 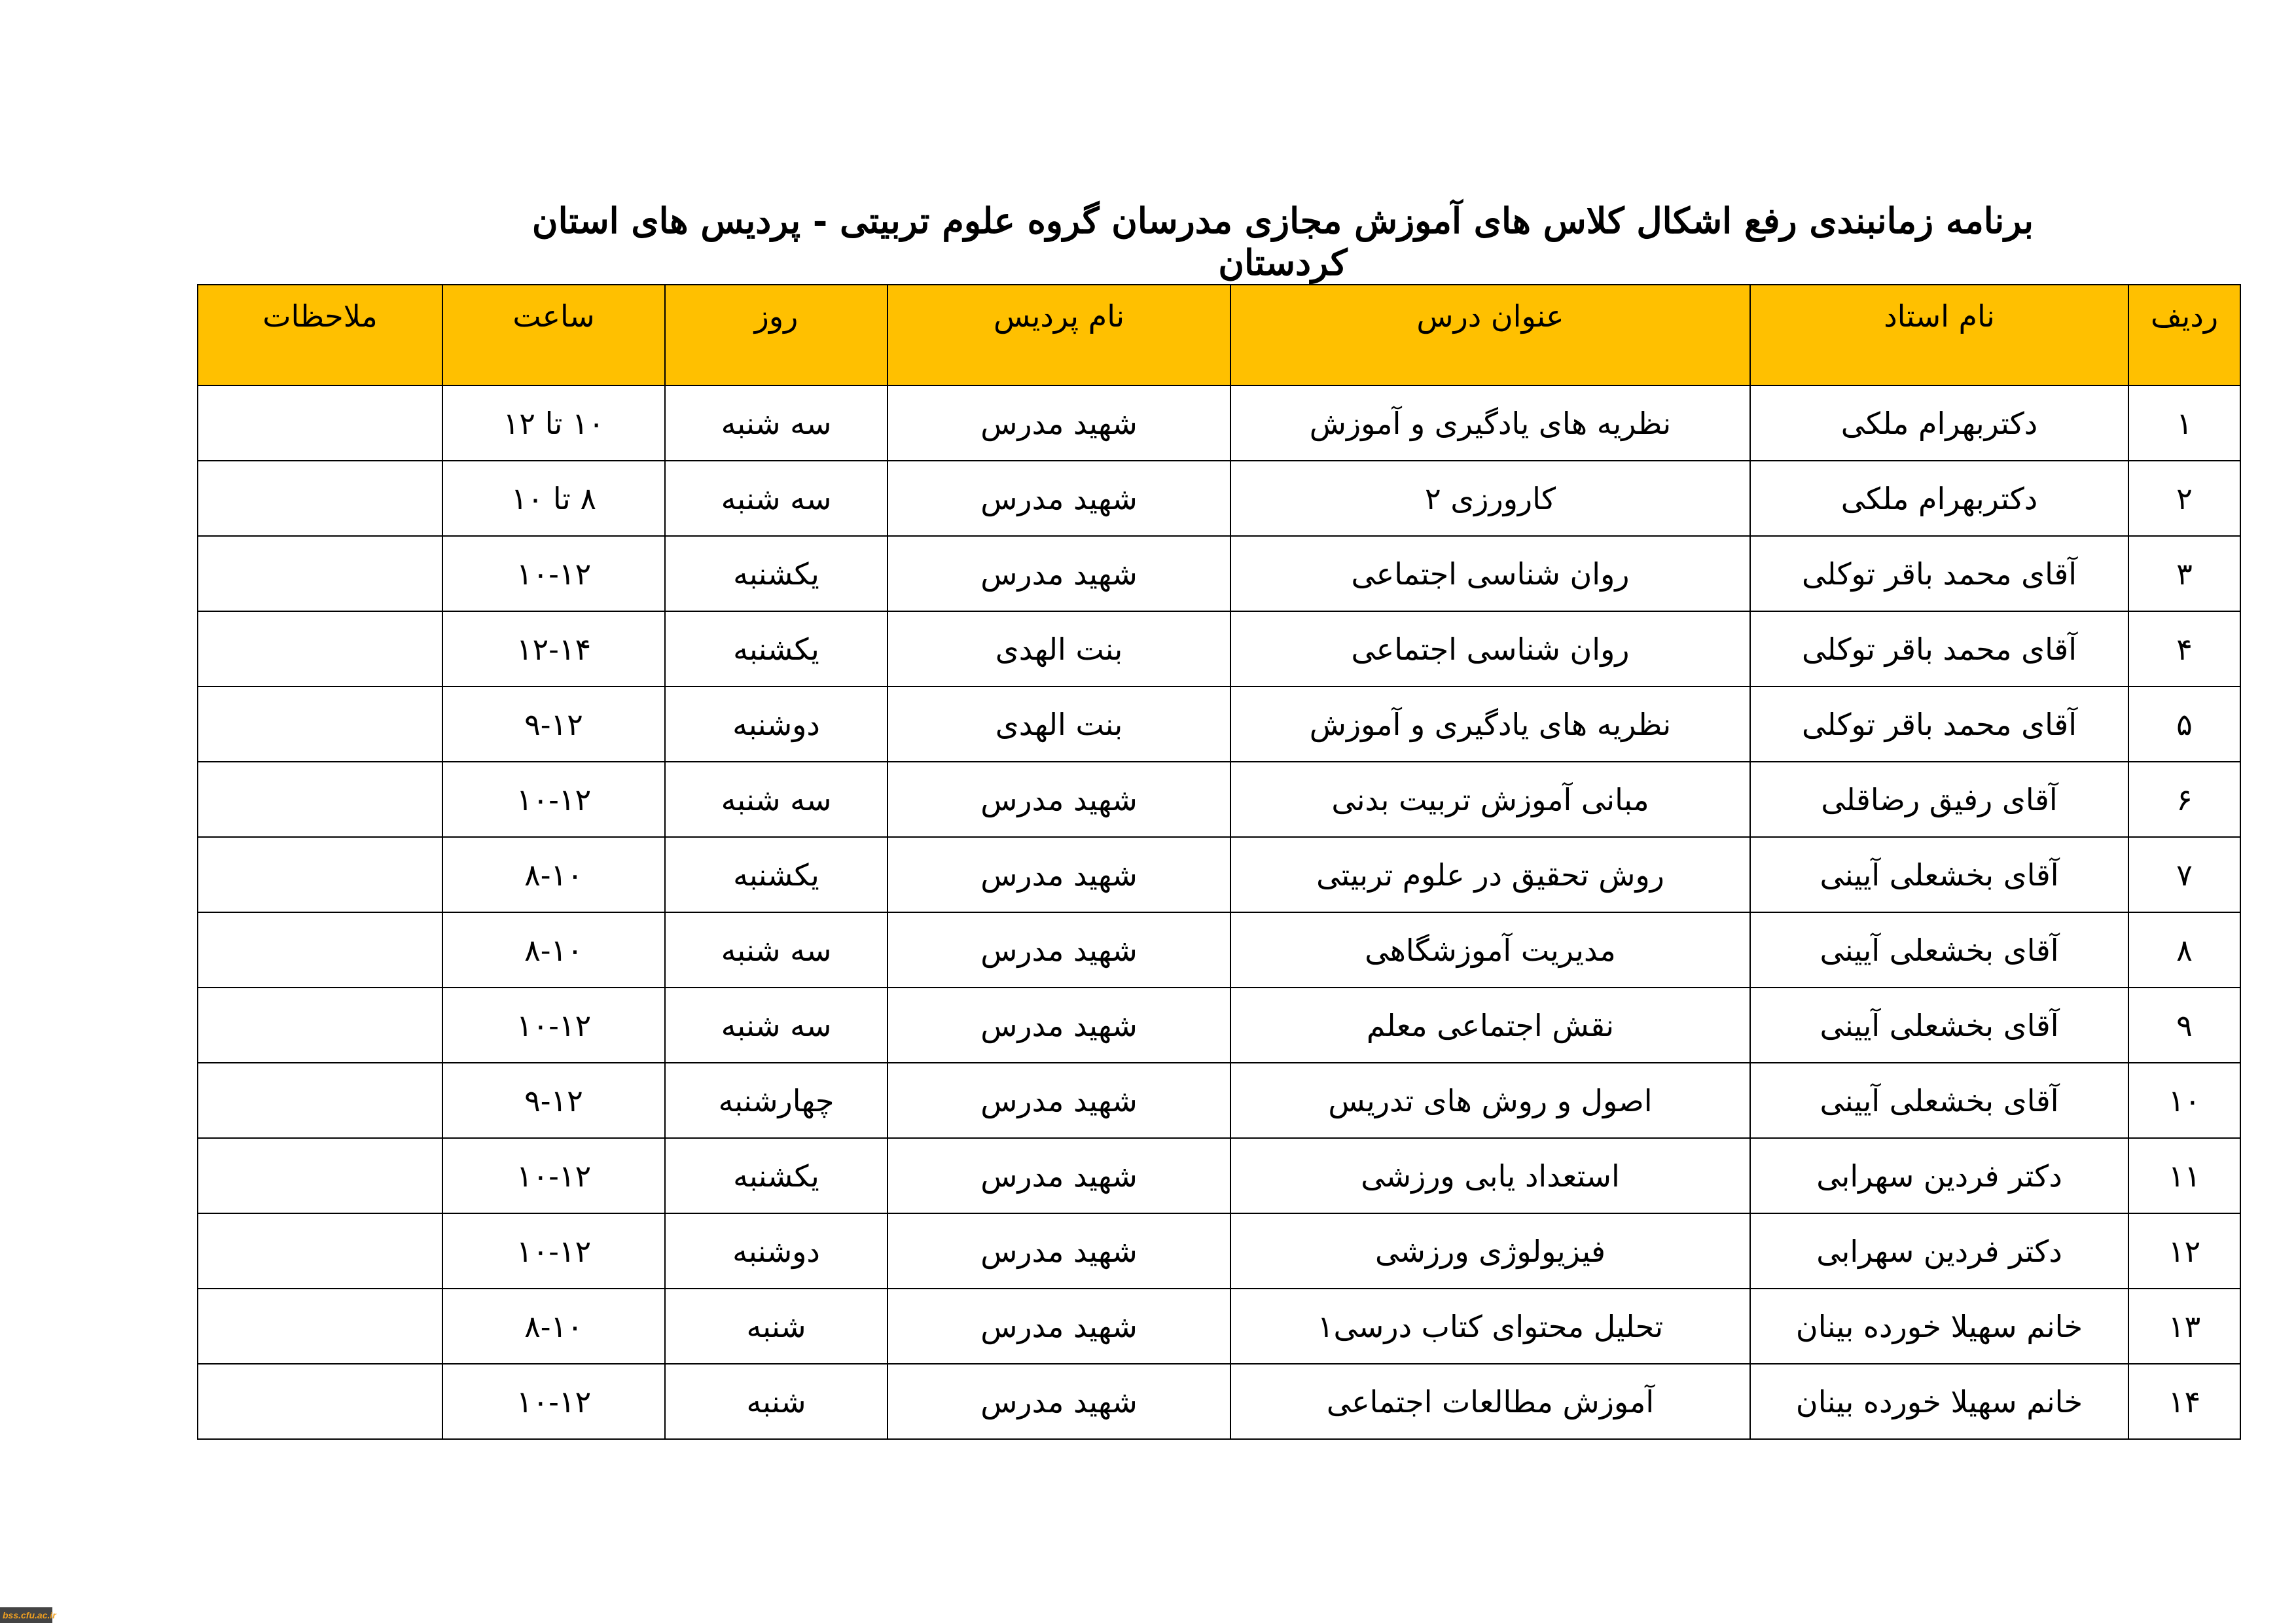 What do you see at coordinates (554, 649) in the screenshot?
I see `cell-time: ۱۲-۱۴` at bounding box center [554, 649].